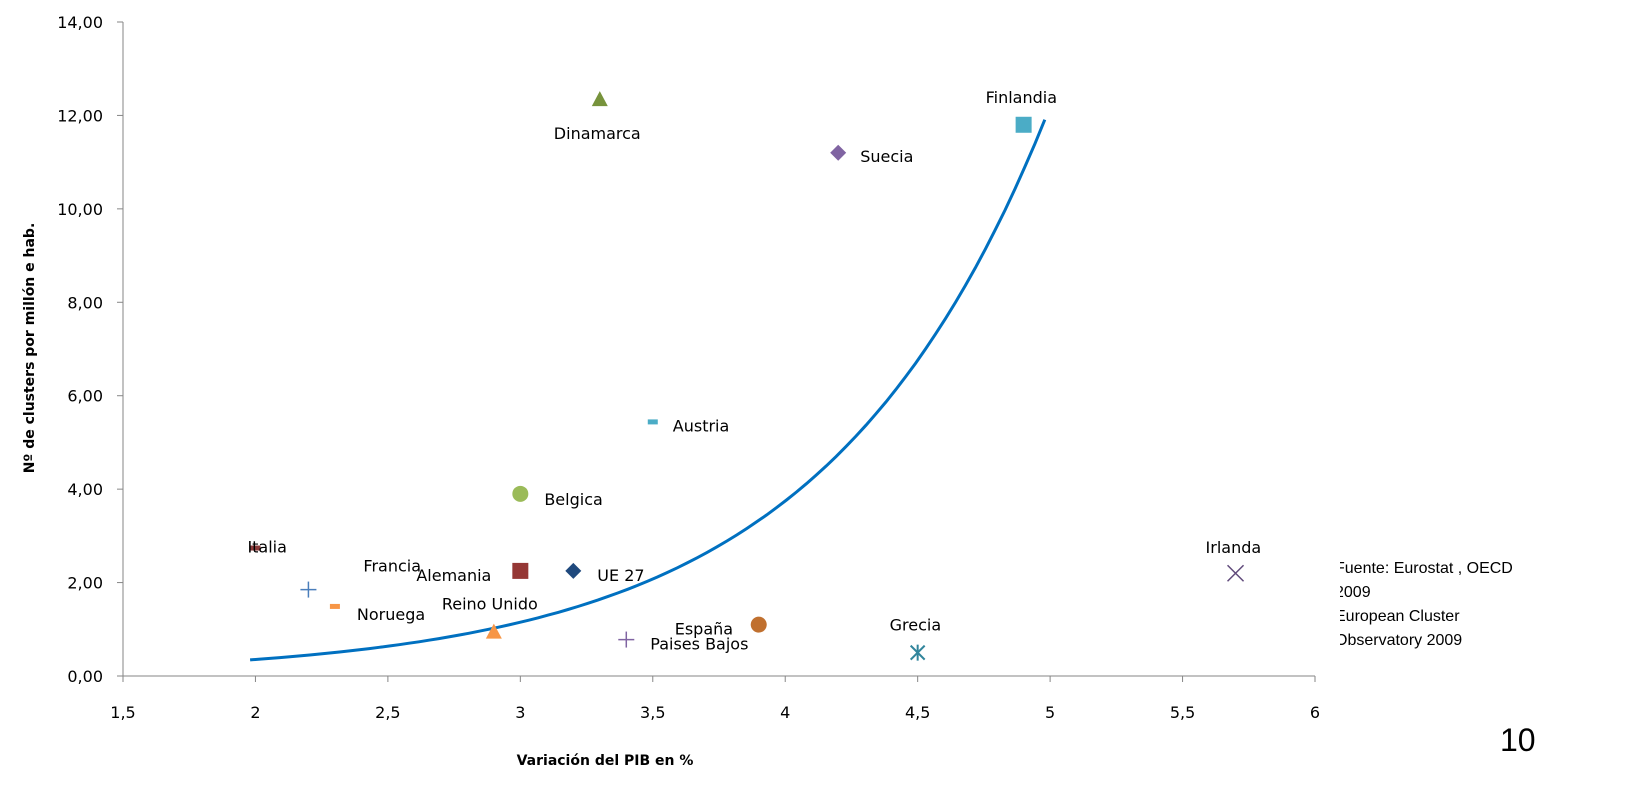  Describe the element at coordinates (1315, 712) in the screenshot. I see `x-tick-label: 6` at that location.